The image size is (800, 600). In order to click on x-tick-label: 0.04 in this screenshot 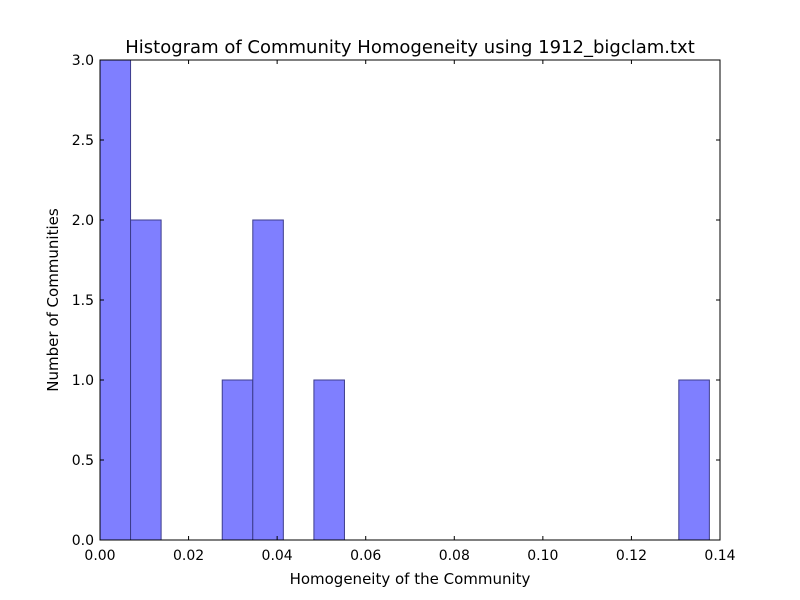, I will do `click(277, 556)`.